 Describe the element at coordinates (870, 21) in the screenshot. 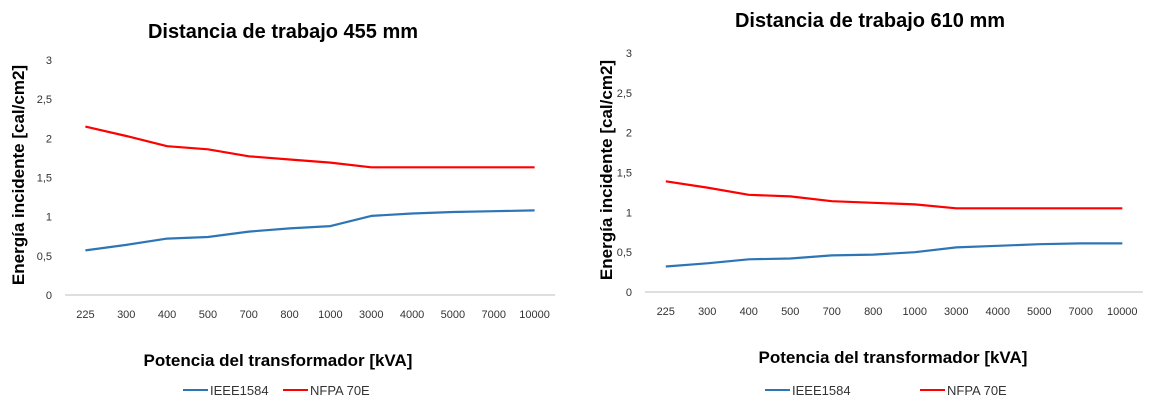

I see `chart-title: Distancia de trabajo 610 mm` at that location.